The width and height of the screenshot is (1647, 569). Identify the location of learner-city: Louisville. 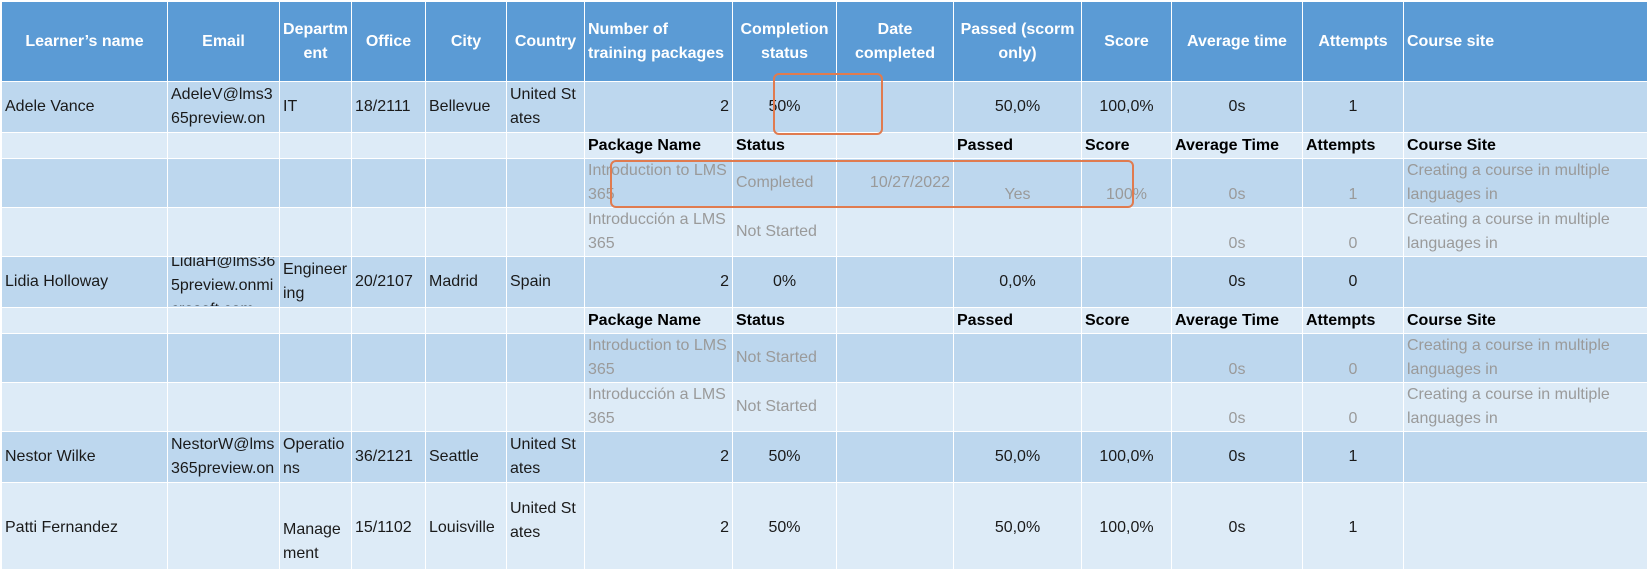
(466, 525).